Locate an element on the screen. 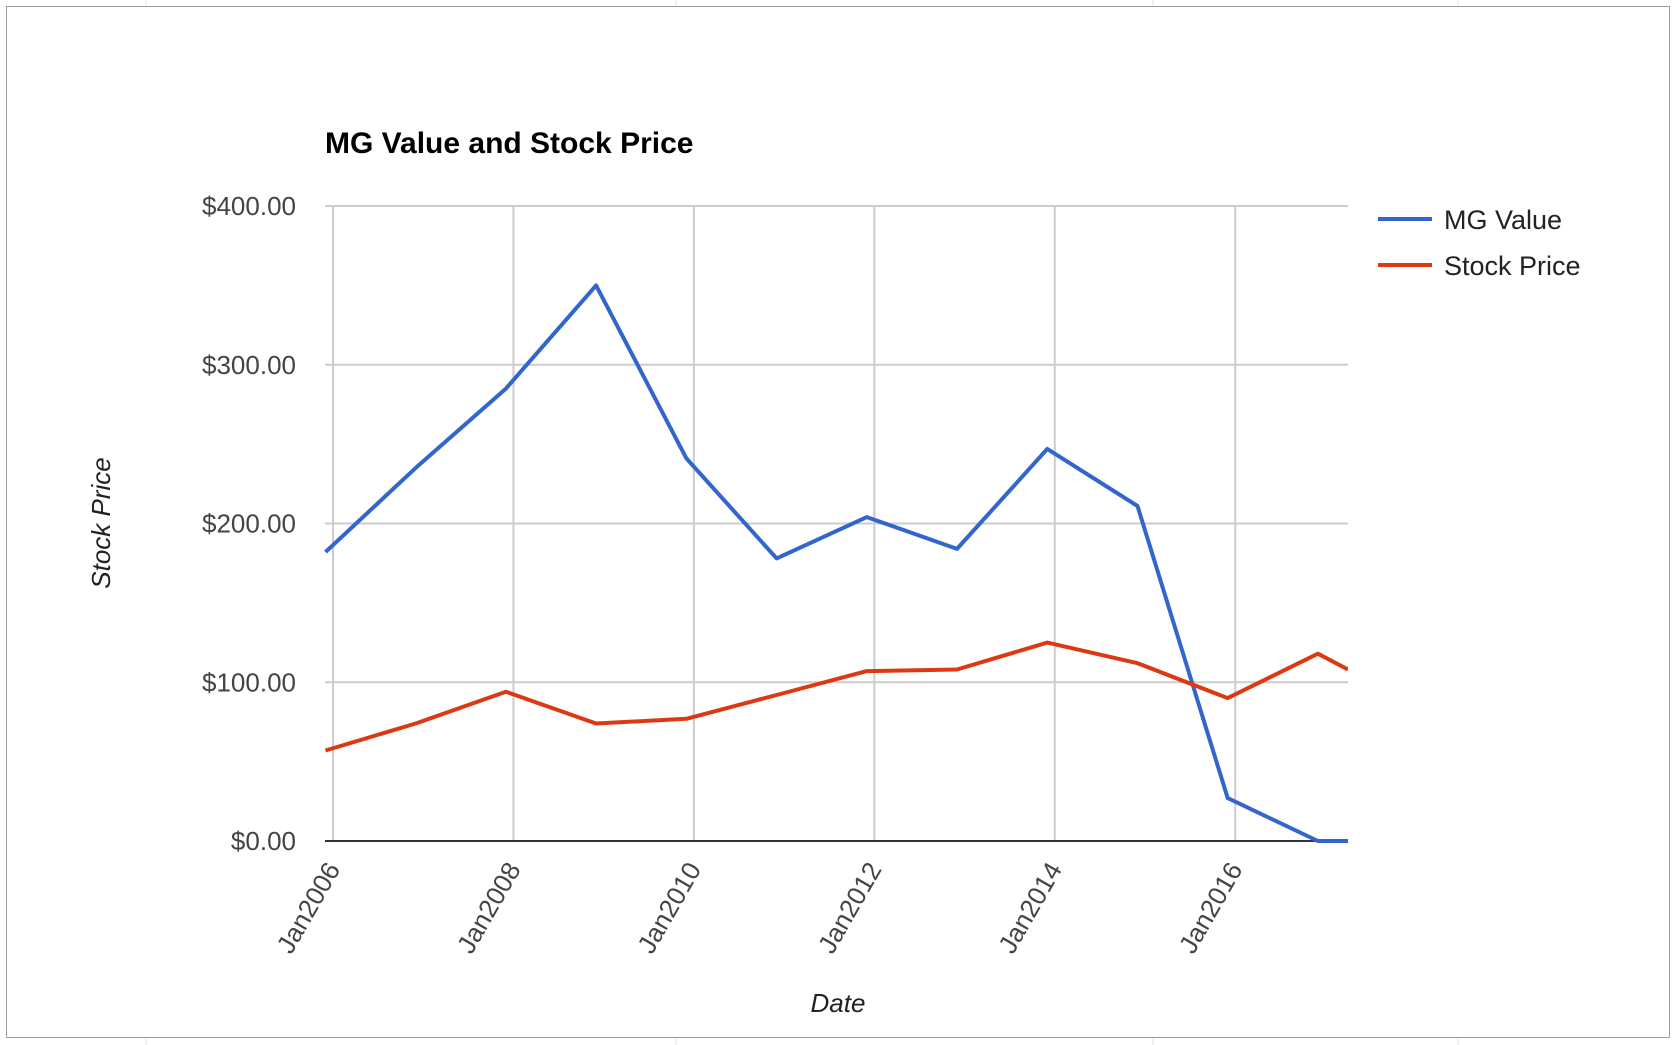  legend-label-mg-value: MG Value is located at coordinates (1503, 220).